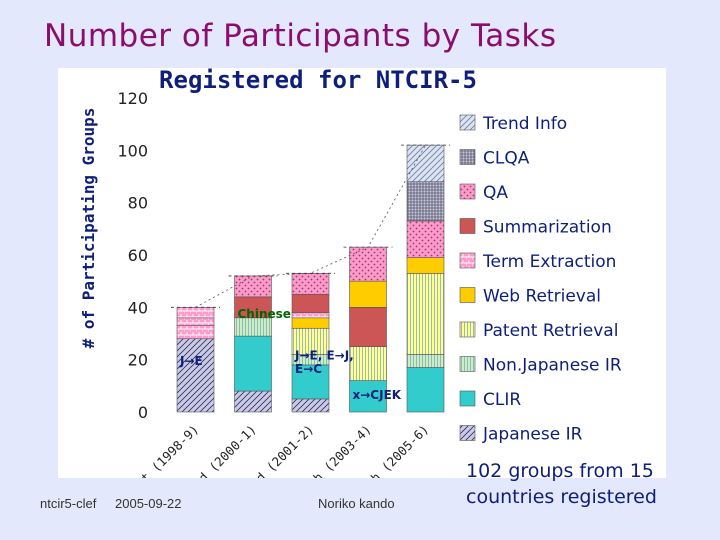  I want to click on chart-annotation: Chinese, so click(264, 314).